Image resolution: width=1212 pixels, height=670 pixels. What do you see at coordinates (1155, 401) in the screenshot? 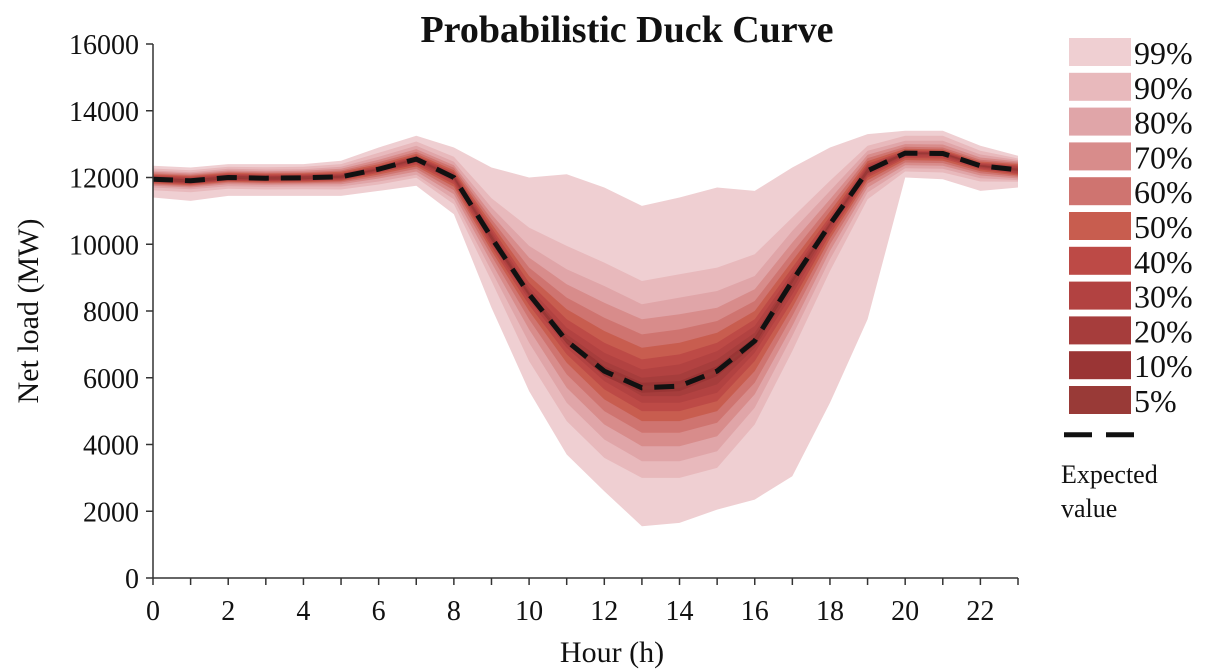
I see `legend-label: 5%` at bounding box center [1155, 401].